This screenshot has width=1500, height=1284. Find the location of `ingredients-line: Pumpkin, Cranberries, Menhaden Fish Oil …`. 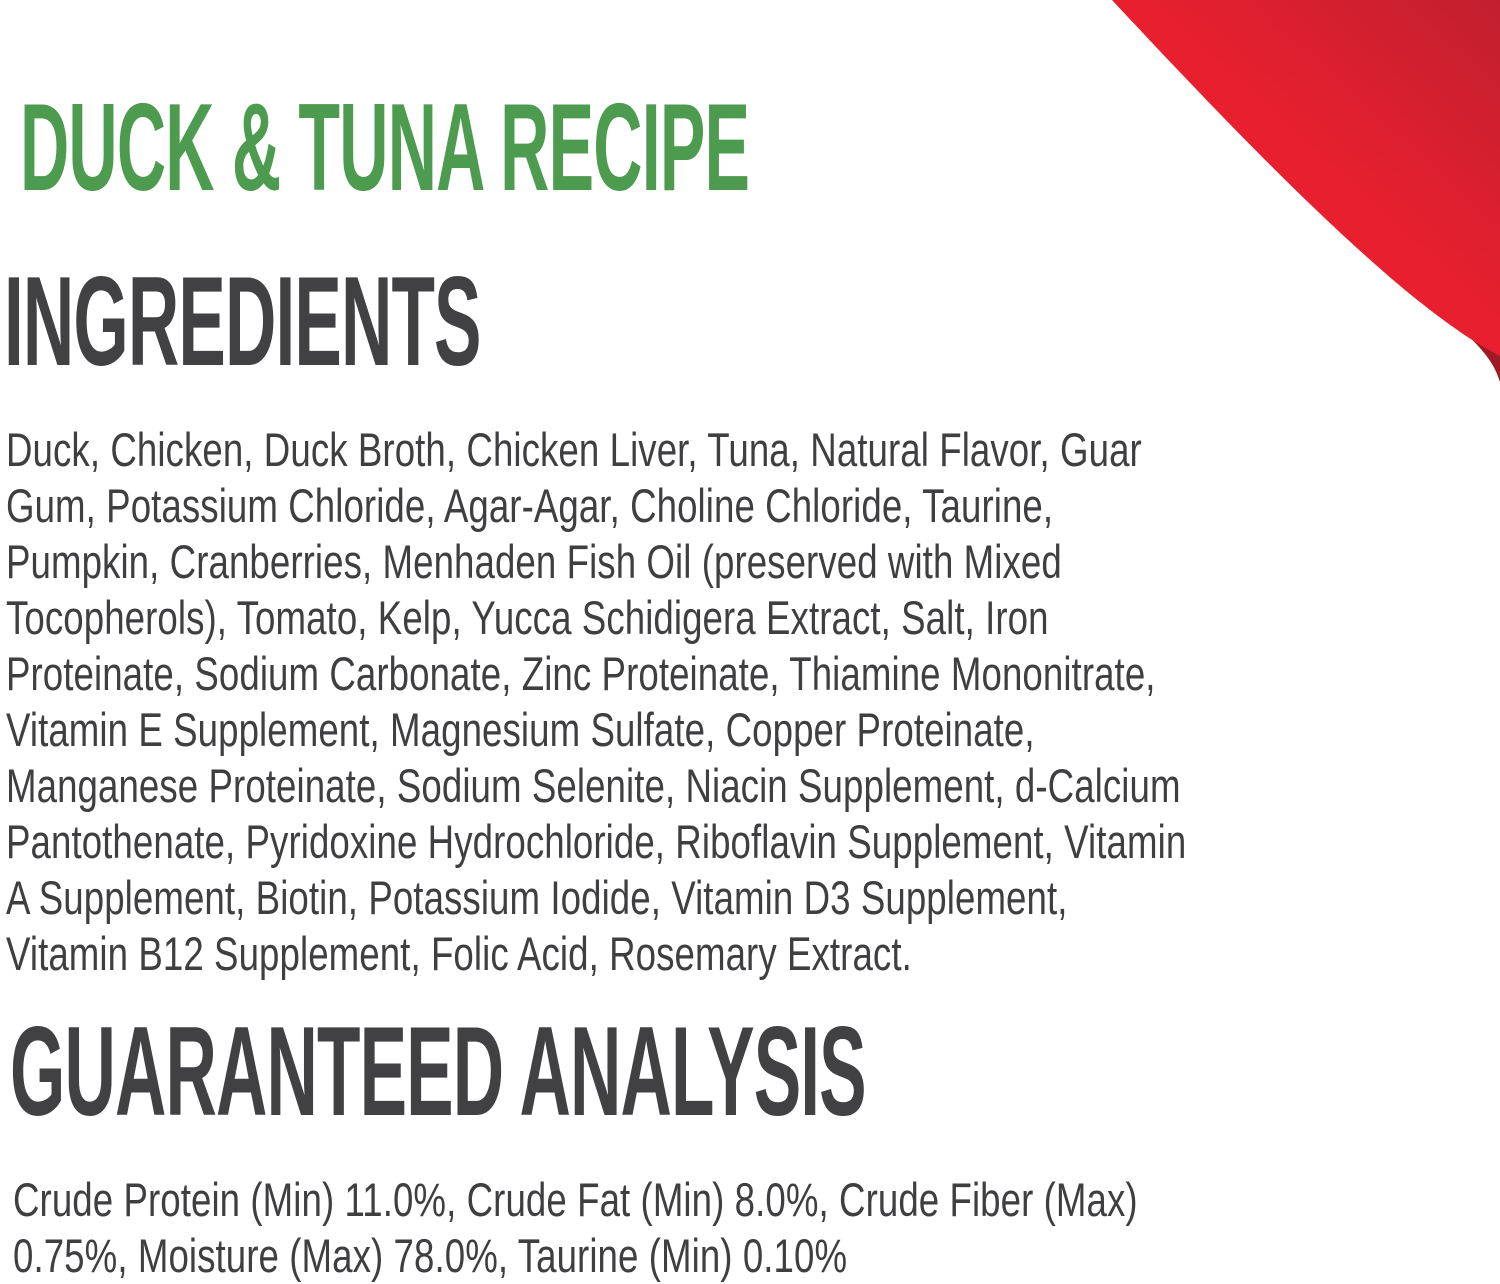

ingredients-line: Pumpkin, Cranberries, Menhaden Fish Oil … is located at coordinates (534, 561).